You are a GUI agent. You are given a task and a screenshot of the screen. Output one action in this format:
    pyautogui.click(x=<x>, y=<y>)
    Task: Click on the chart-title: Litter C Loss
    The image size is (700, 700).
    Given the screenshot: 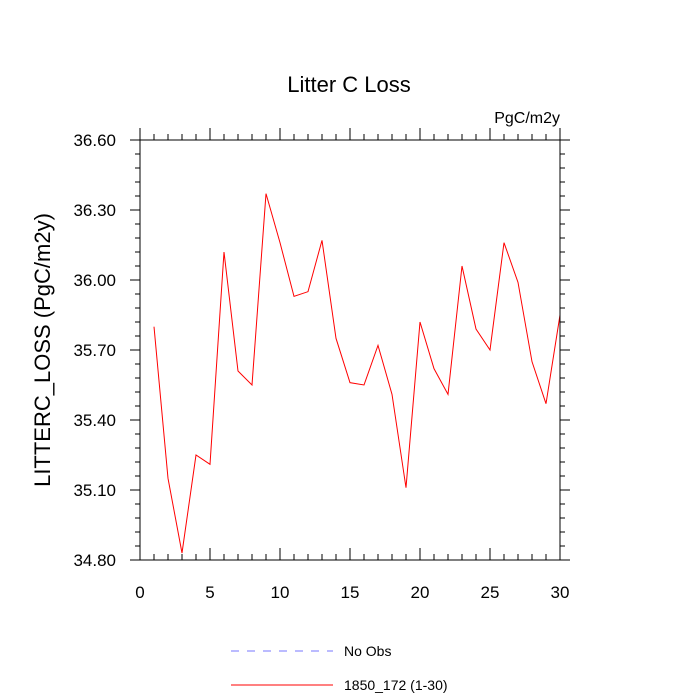 What is the action you would take?
    pyautogui.click(x=349, y=84)
    